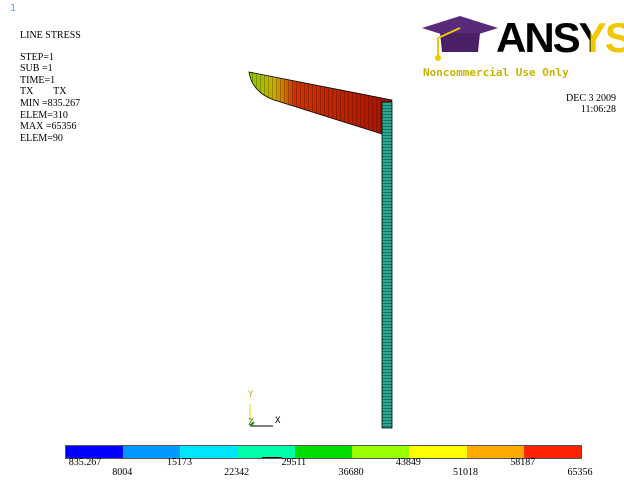  What do you see at coordinates (50, 103) in the screenshot?
I see `min-value: MIN =835.267` at bounding box center [50, 103].